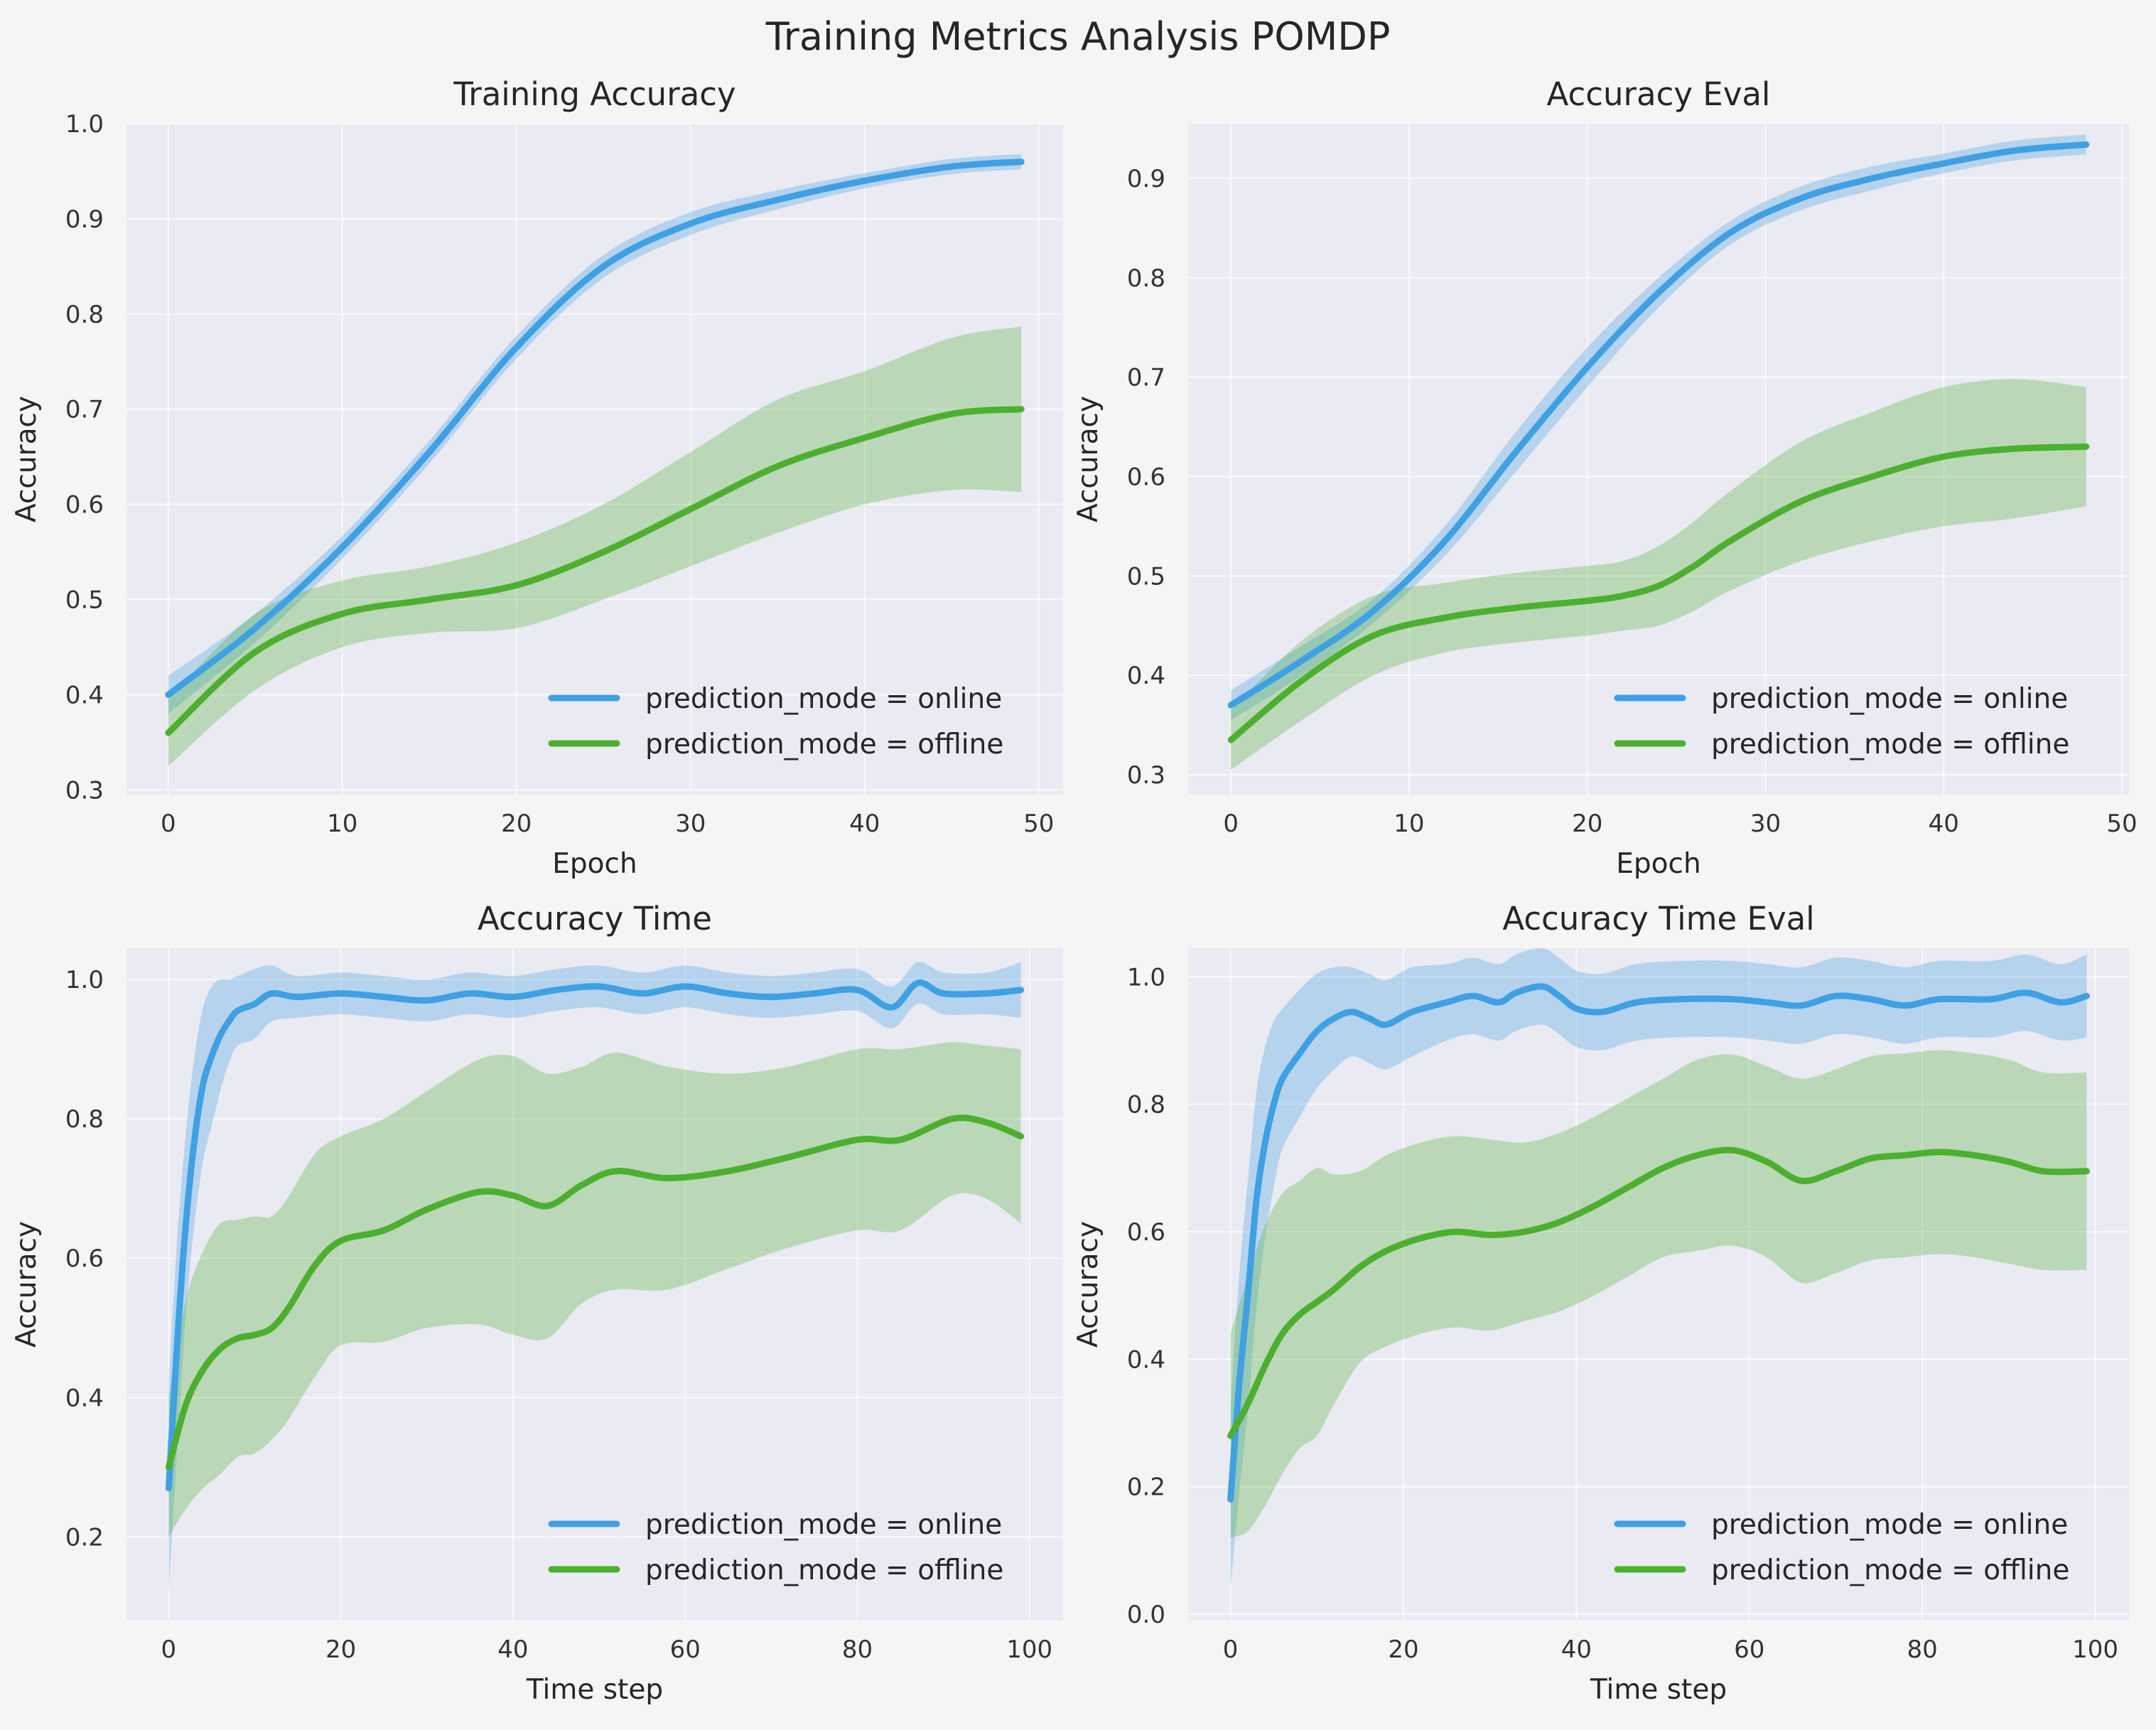  Describe the element at coordinates (1659, 94) in the screenshot. I see `chart-title: Accuracy Eval` at that location.